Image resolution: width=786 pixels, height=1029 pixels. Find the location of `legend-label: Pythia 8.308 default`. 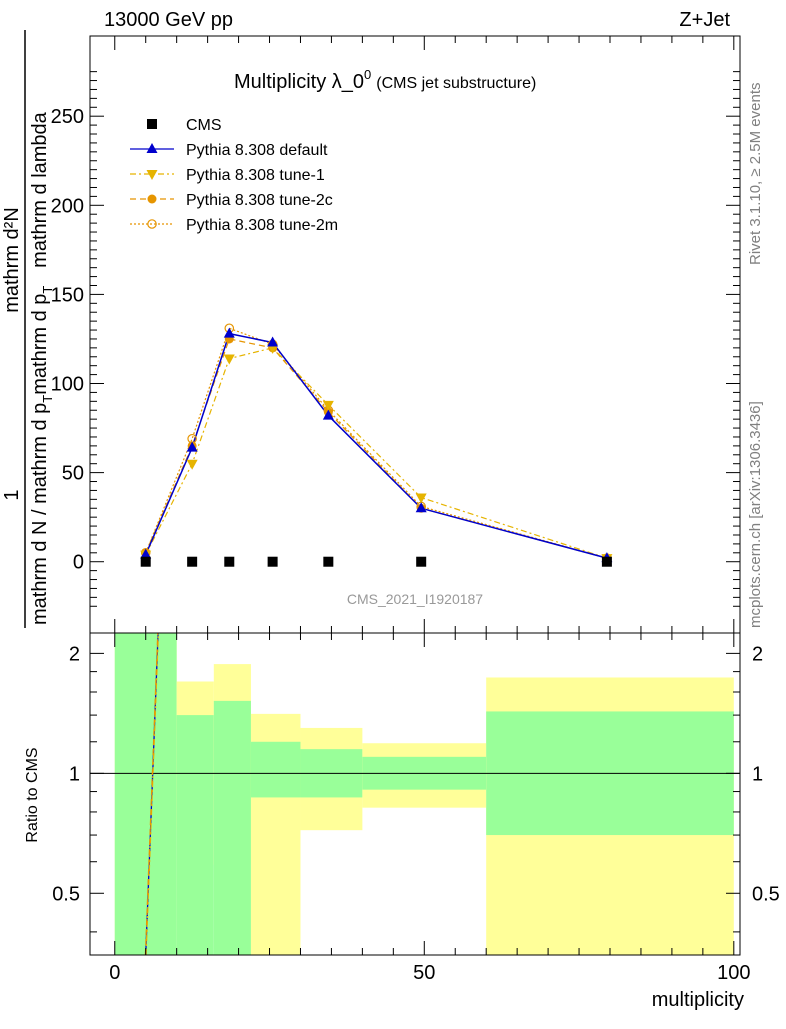

legend-label: Pythia 8.308 default is located at coordinates (257, 150).